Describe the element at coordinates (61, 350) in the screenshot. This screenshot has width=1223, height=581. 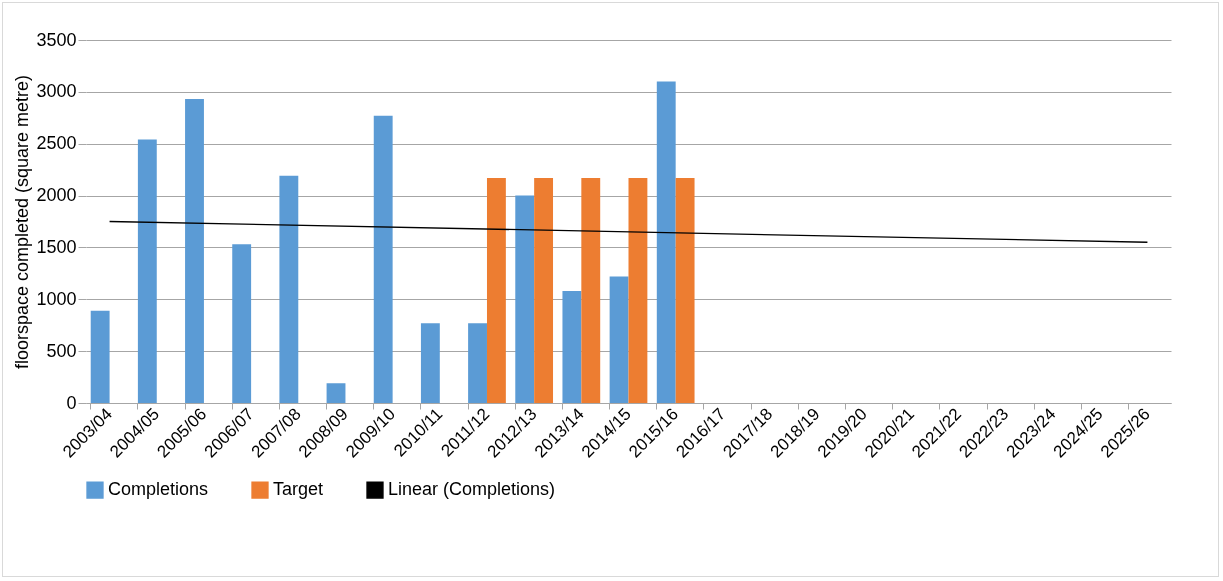
I see `y-tick-label: 500` at that location.